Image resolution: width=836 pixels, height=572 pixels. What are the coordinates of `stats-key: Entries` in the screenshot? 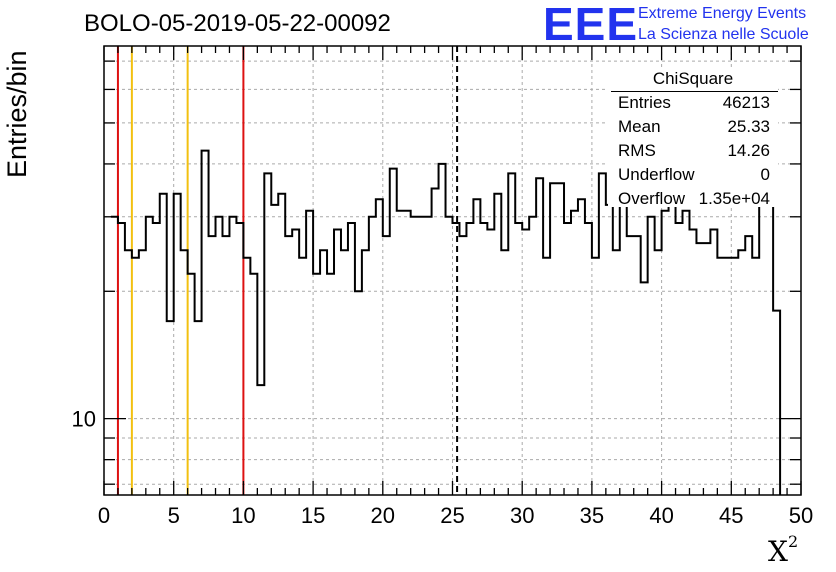 It's located at (644, 102).